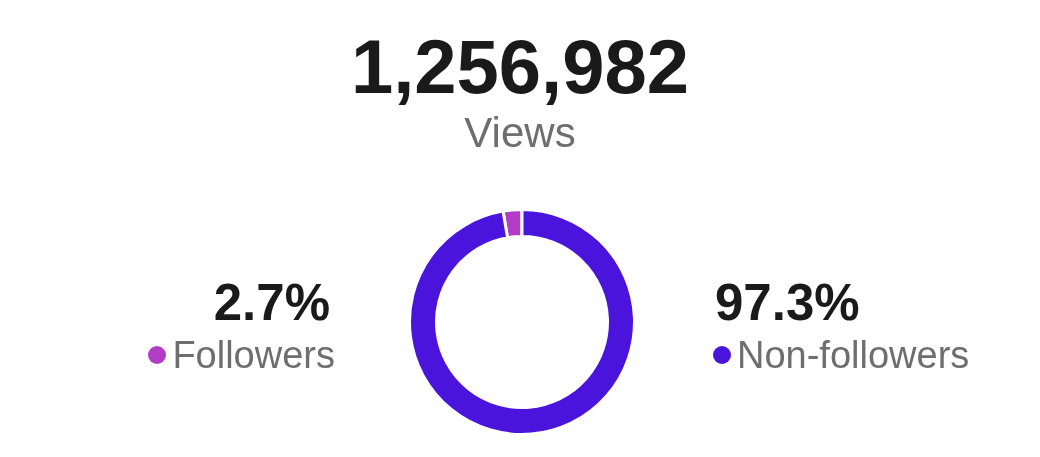  I want to click on chart-title: 1,256,982, so click(520, 66).